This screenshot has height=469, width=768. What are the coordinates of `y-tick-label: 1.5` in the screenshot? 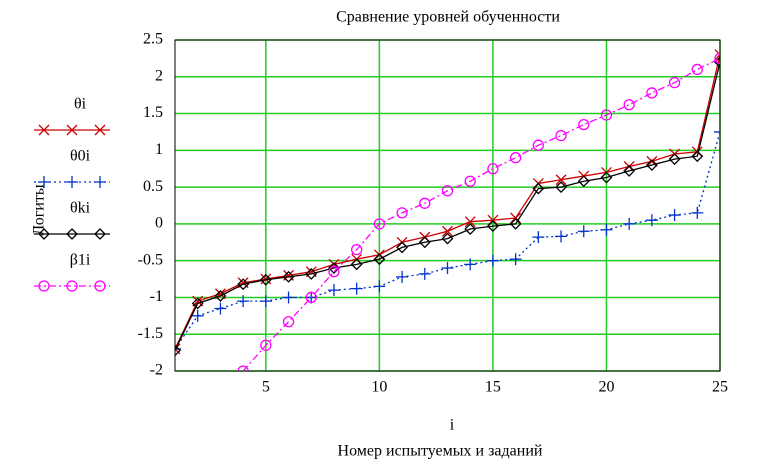 It's located at (153, 112).